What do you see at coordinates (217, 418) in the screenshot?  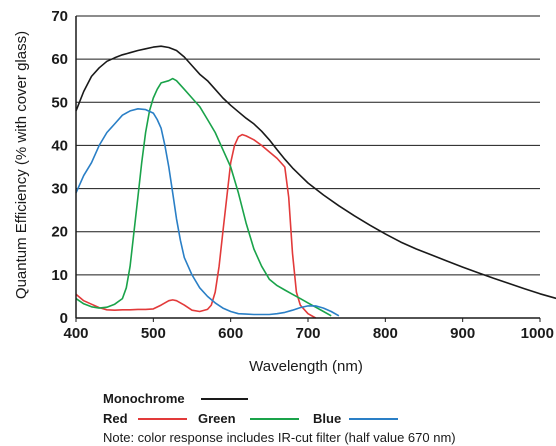 I see `legend-green-label: Green` at bounding box center [217, 418].